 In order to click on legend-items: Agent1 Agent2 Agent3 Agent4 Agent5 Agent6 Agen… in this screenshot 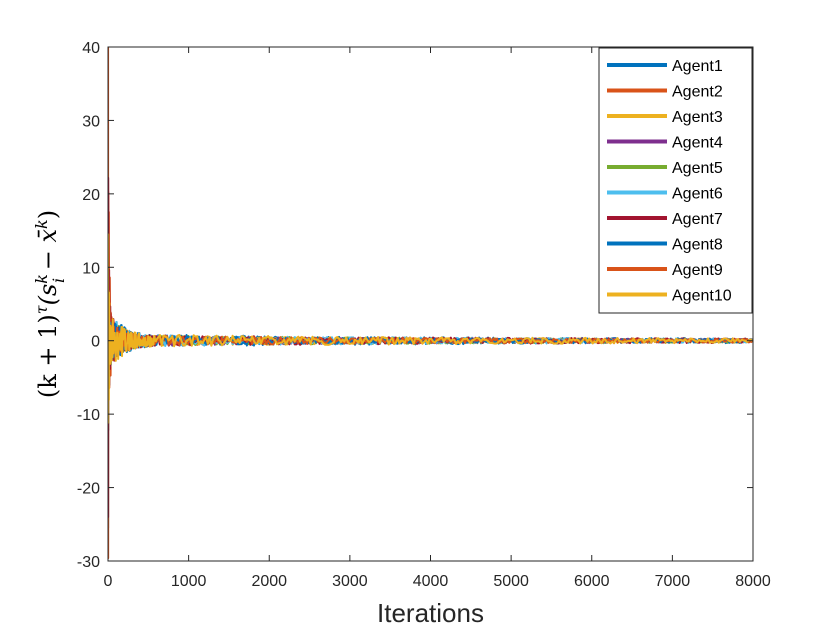, I will do `click(669, 181)`.